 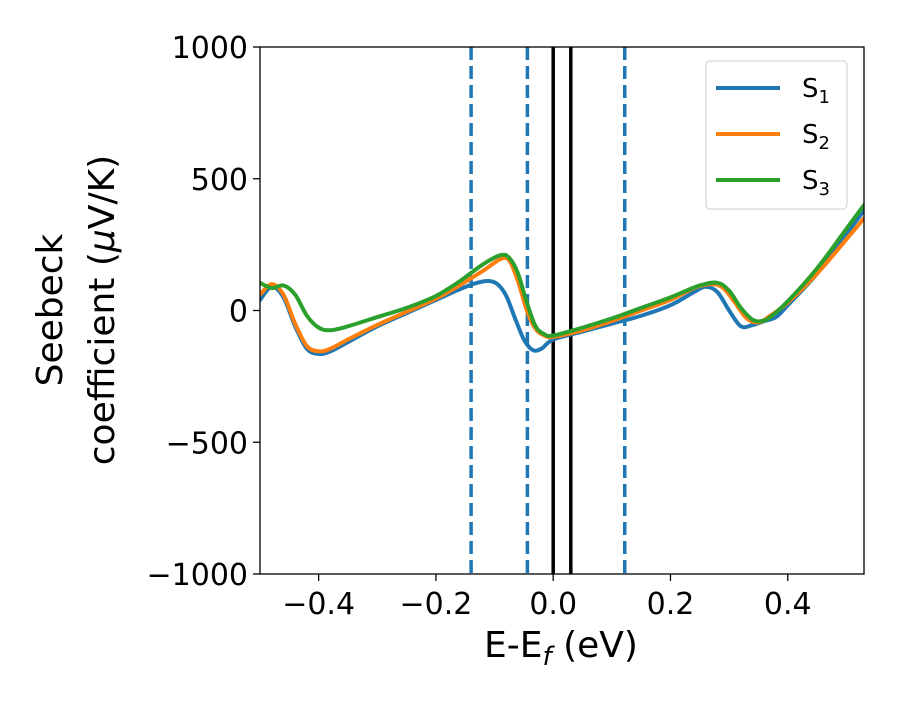 I want to click on series-line-s1, so click(x=562, y=282).